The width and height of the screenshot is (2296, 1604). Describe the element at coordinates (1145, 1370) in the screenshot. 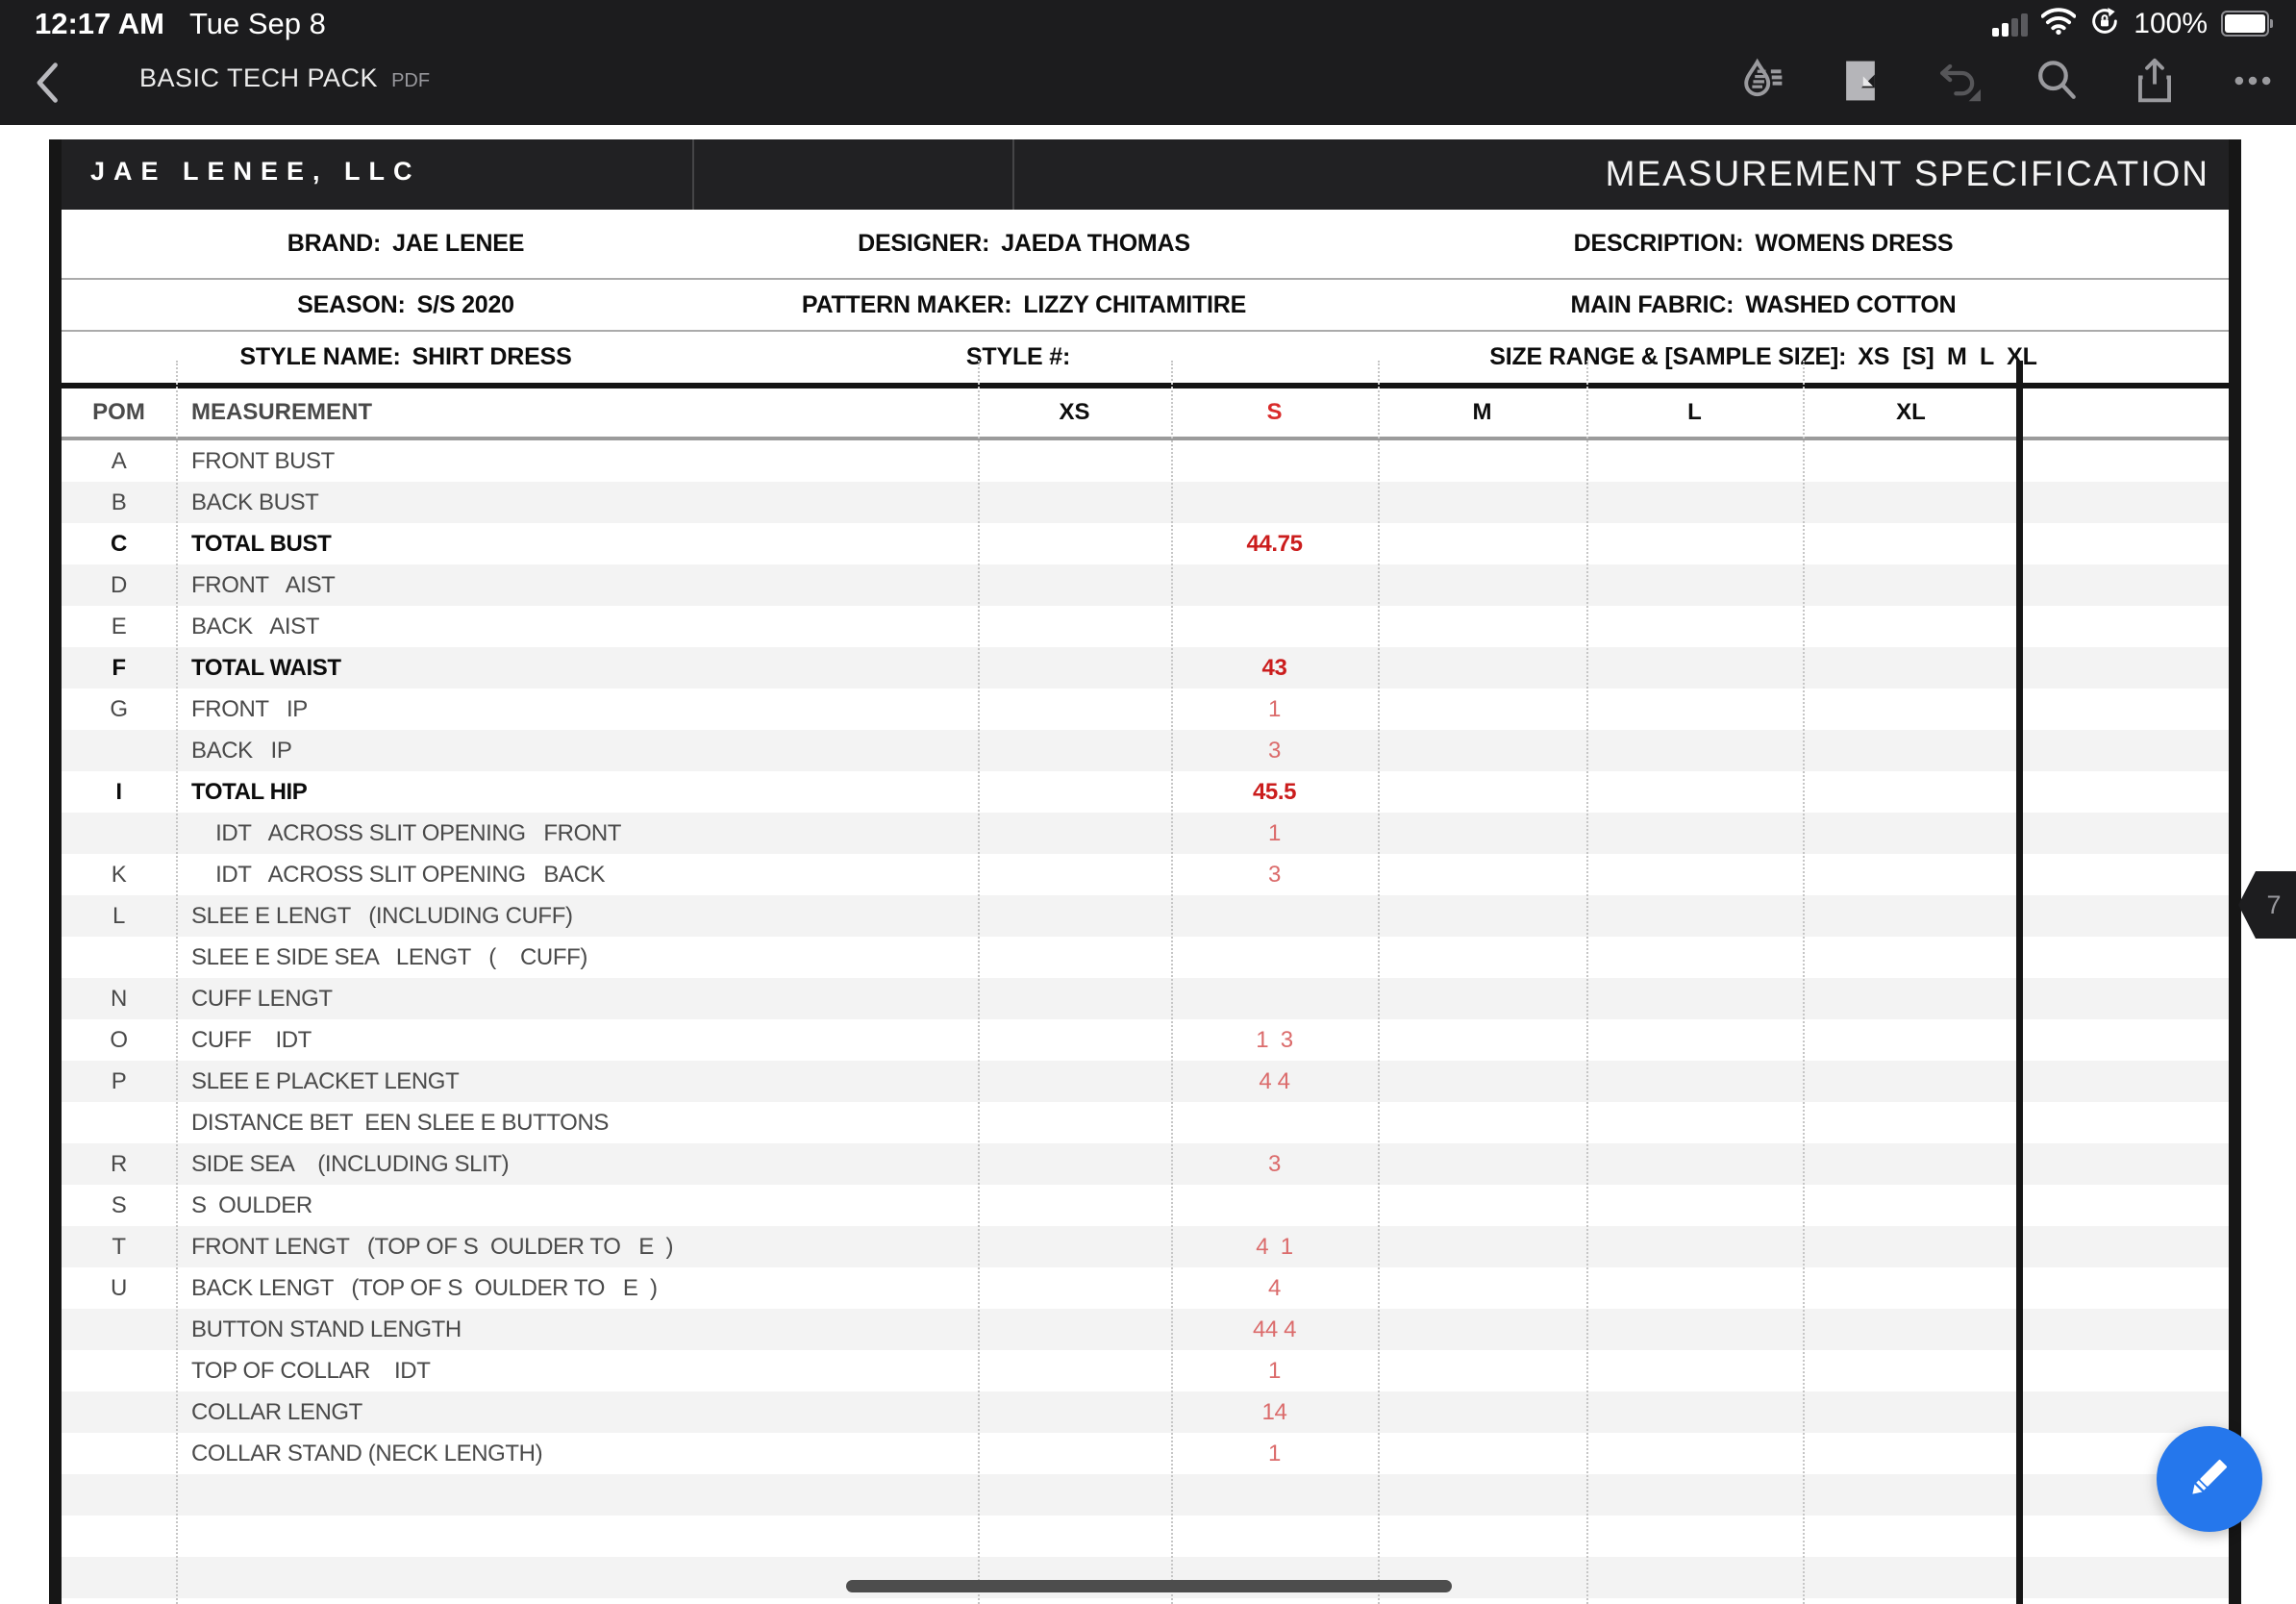

I see `table-row: TOP OF COLLAR IDT 1` at that location.